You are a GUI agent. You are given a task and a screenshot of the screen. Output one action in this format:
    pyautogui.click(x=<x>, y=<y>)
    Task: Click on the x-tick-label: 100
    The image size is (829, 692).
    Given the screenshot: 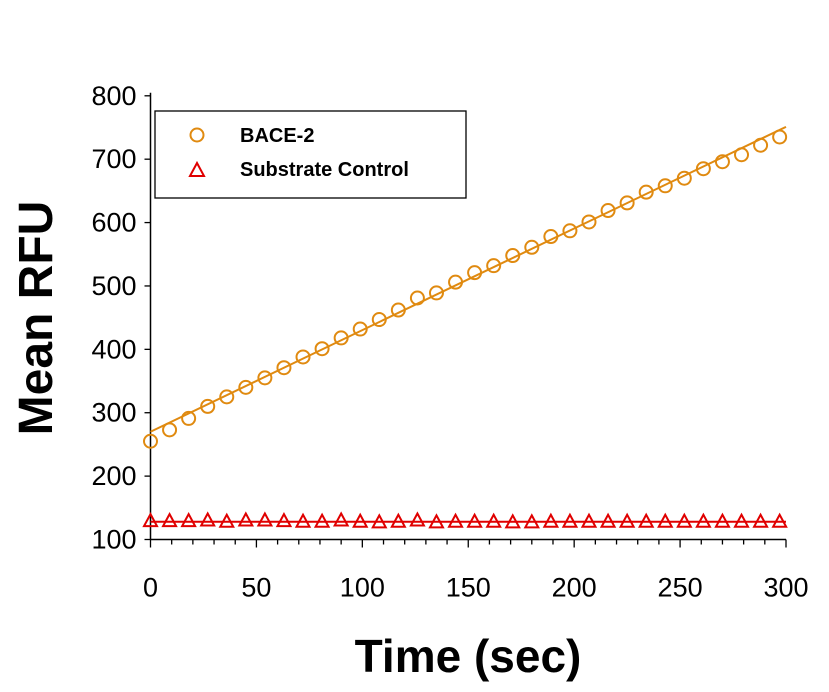 What is the action you would take?
    pyautogui.click(x=362, y=588)
    